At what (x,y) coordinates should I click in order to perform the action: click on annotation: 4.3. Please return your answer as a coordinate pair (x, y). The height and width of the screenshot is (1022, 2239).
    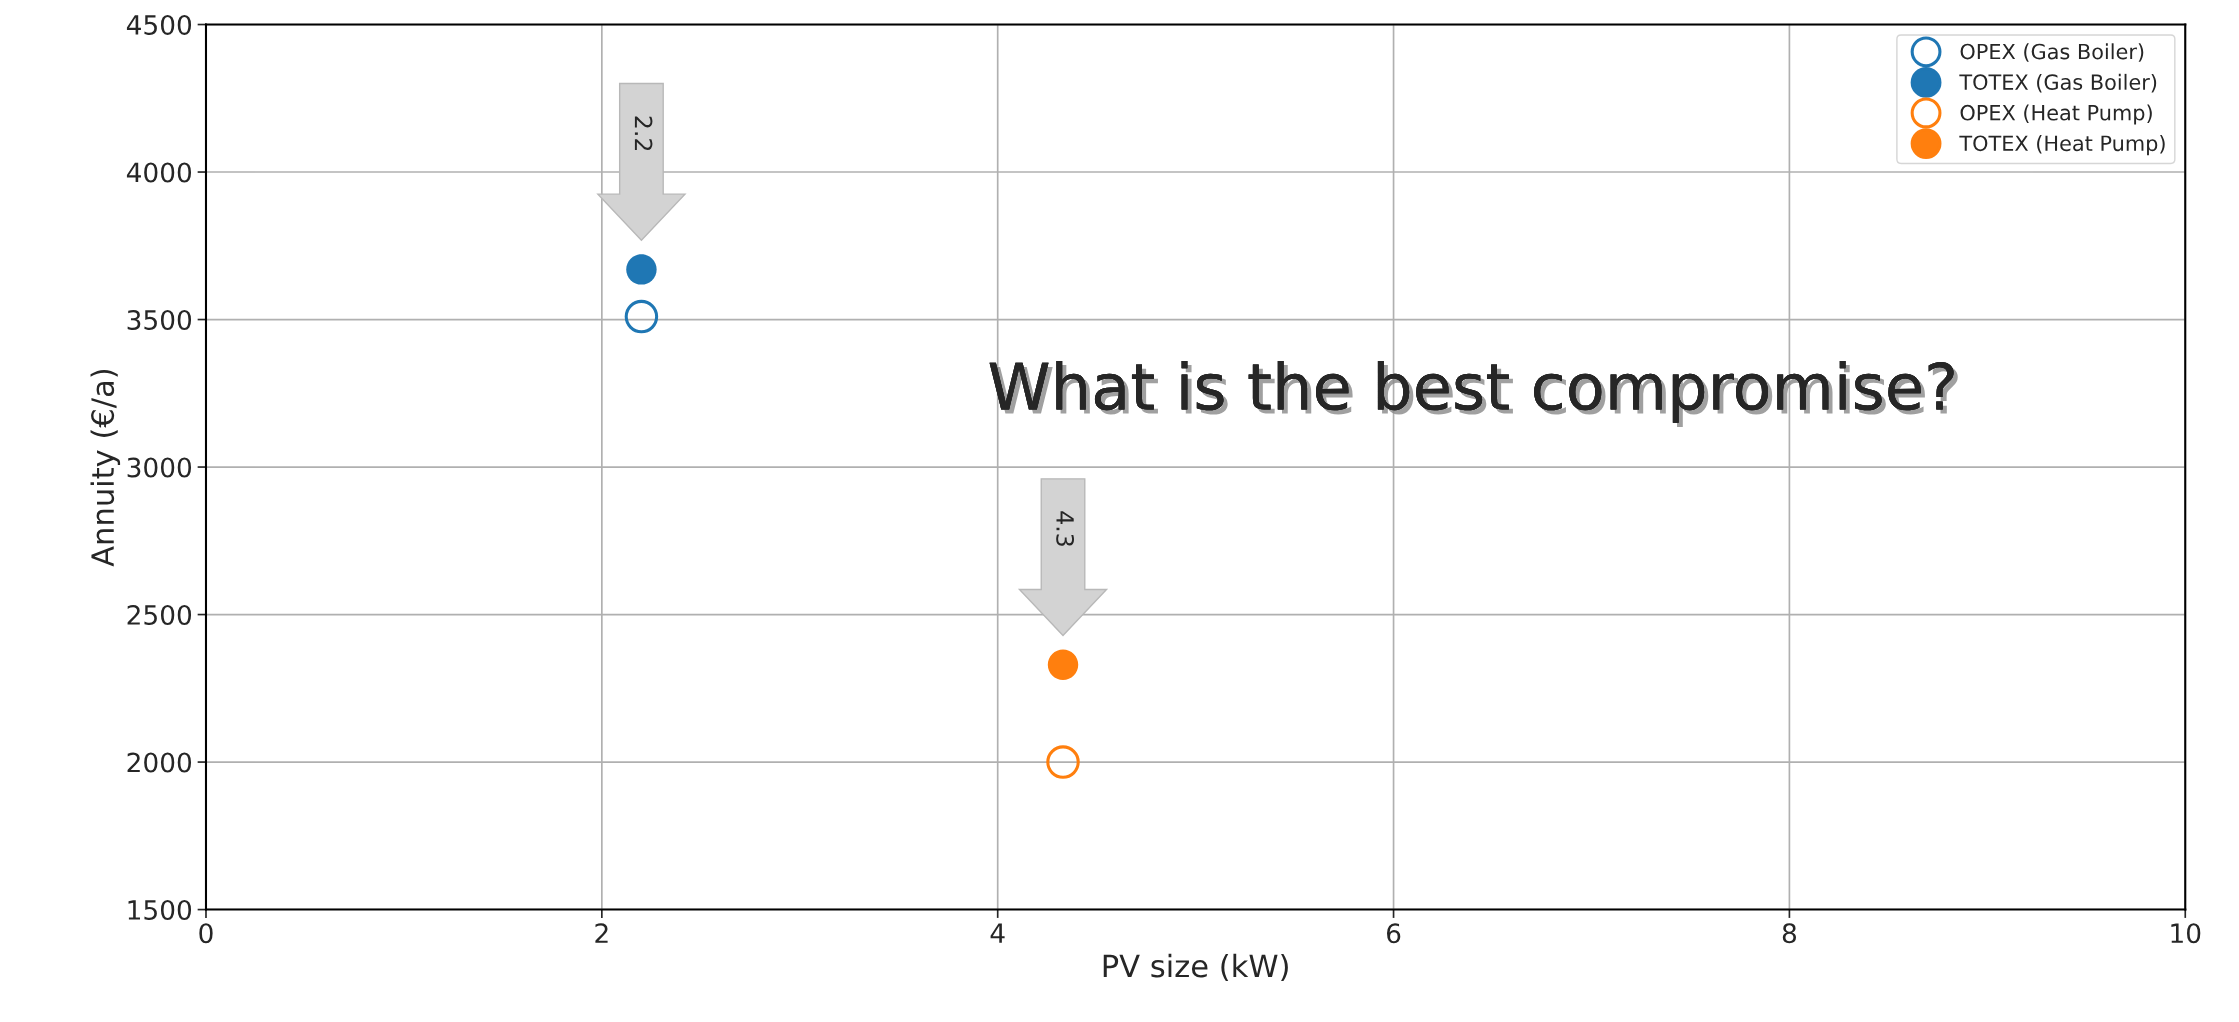
    Looking at the image, I should click on (1065, 528).